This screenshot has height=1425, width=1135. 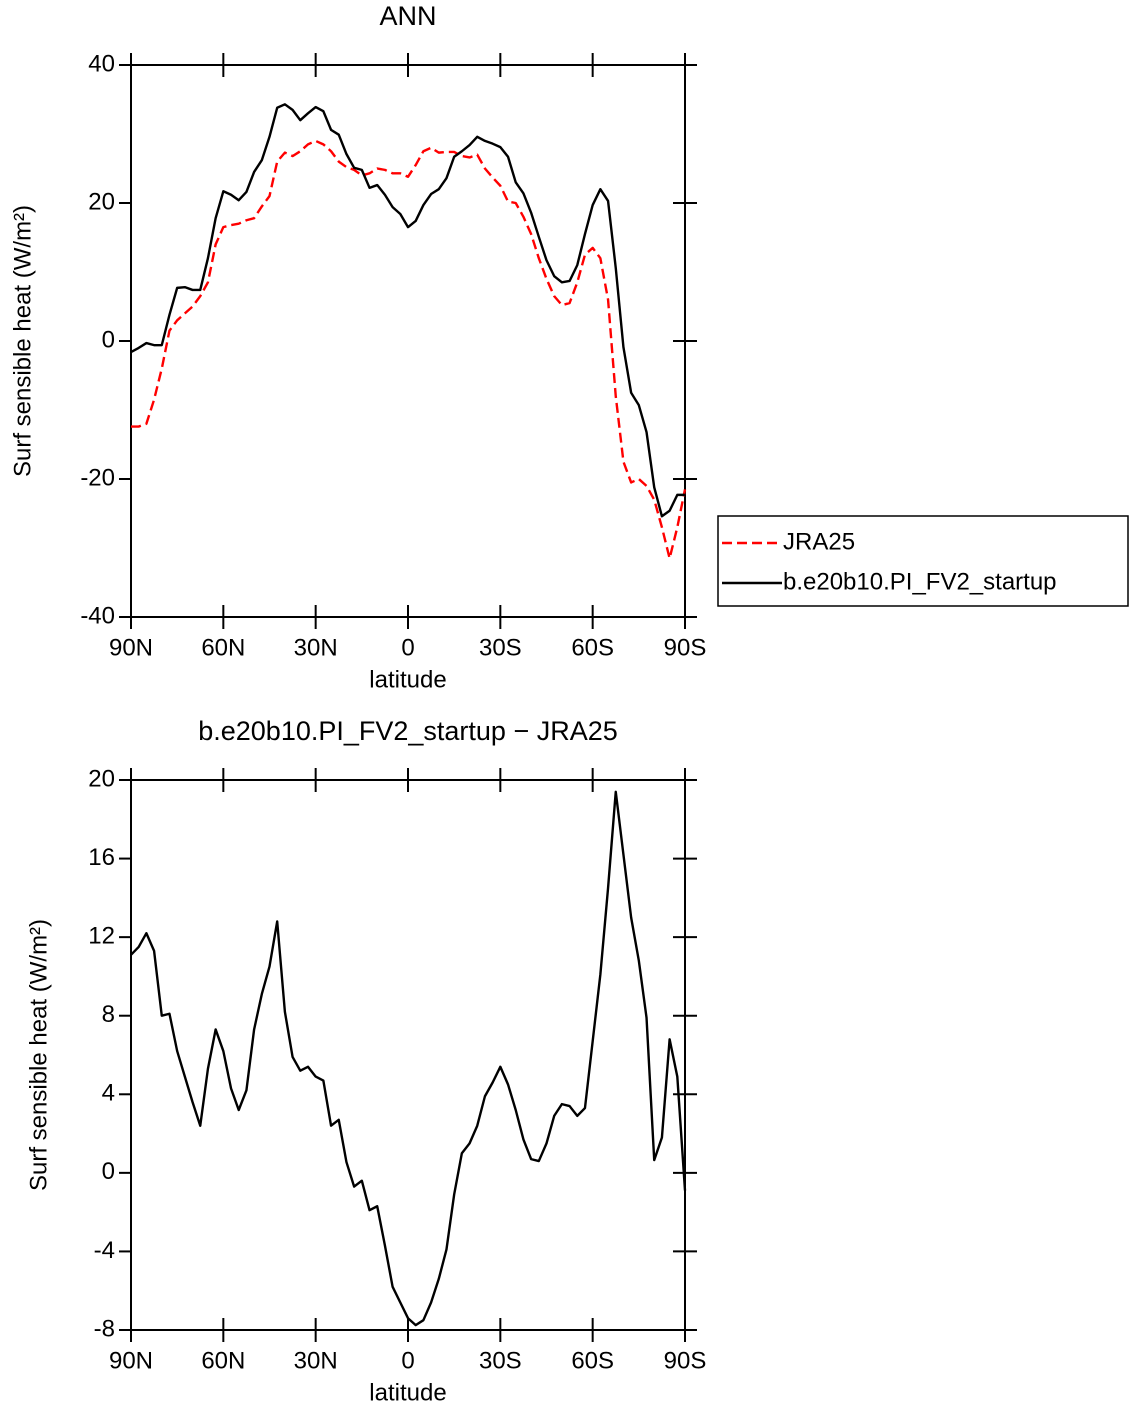 What do you see at coordinates (104, 1250) in the screenshot?
I see `y-tick-label: -4` at bounding box center [104, 1250].